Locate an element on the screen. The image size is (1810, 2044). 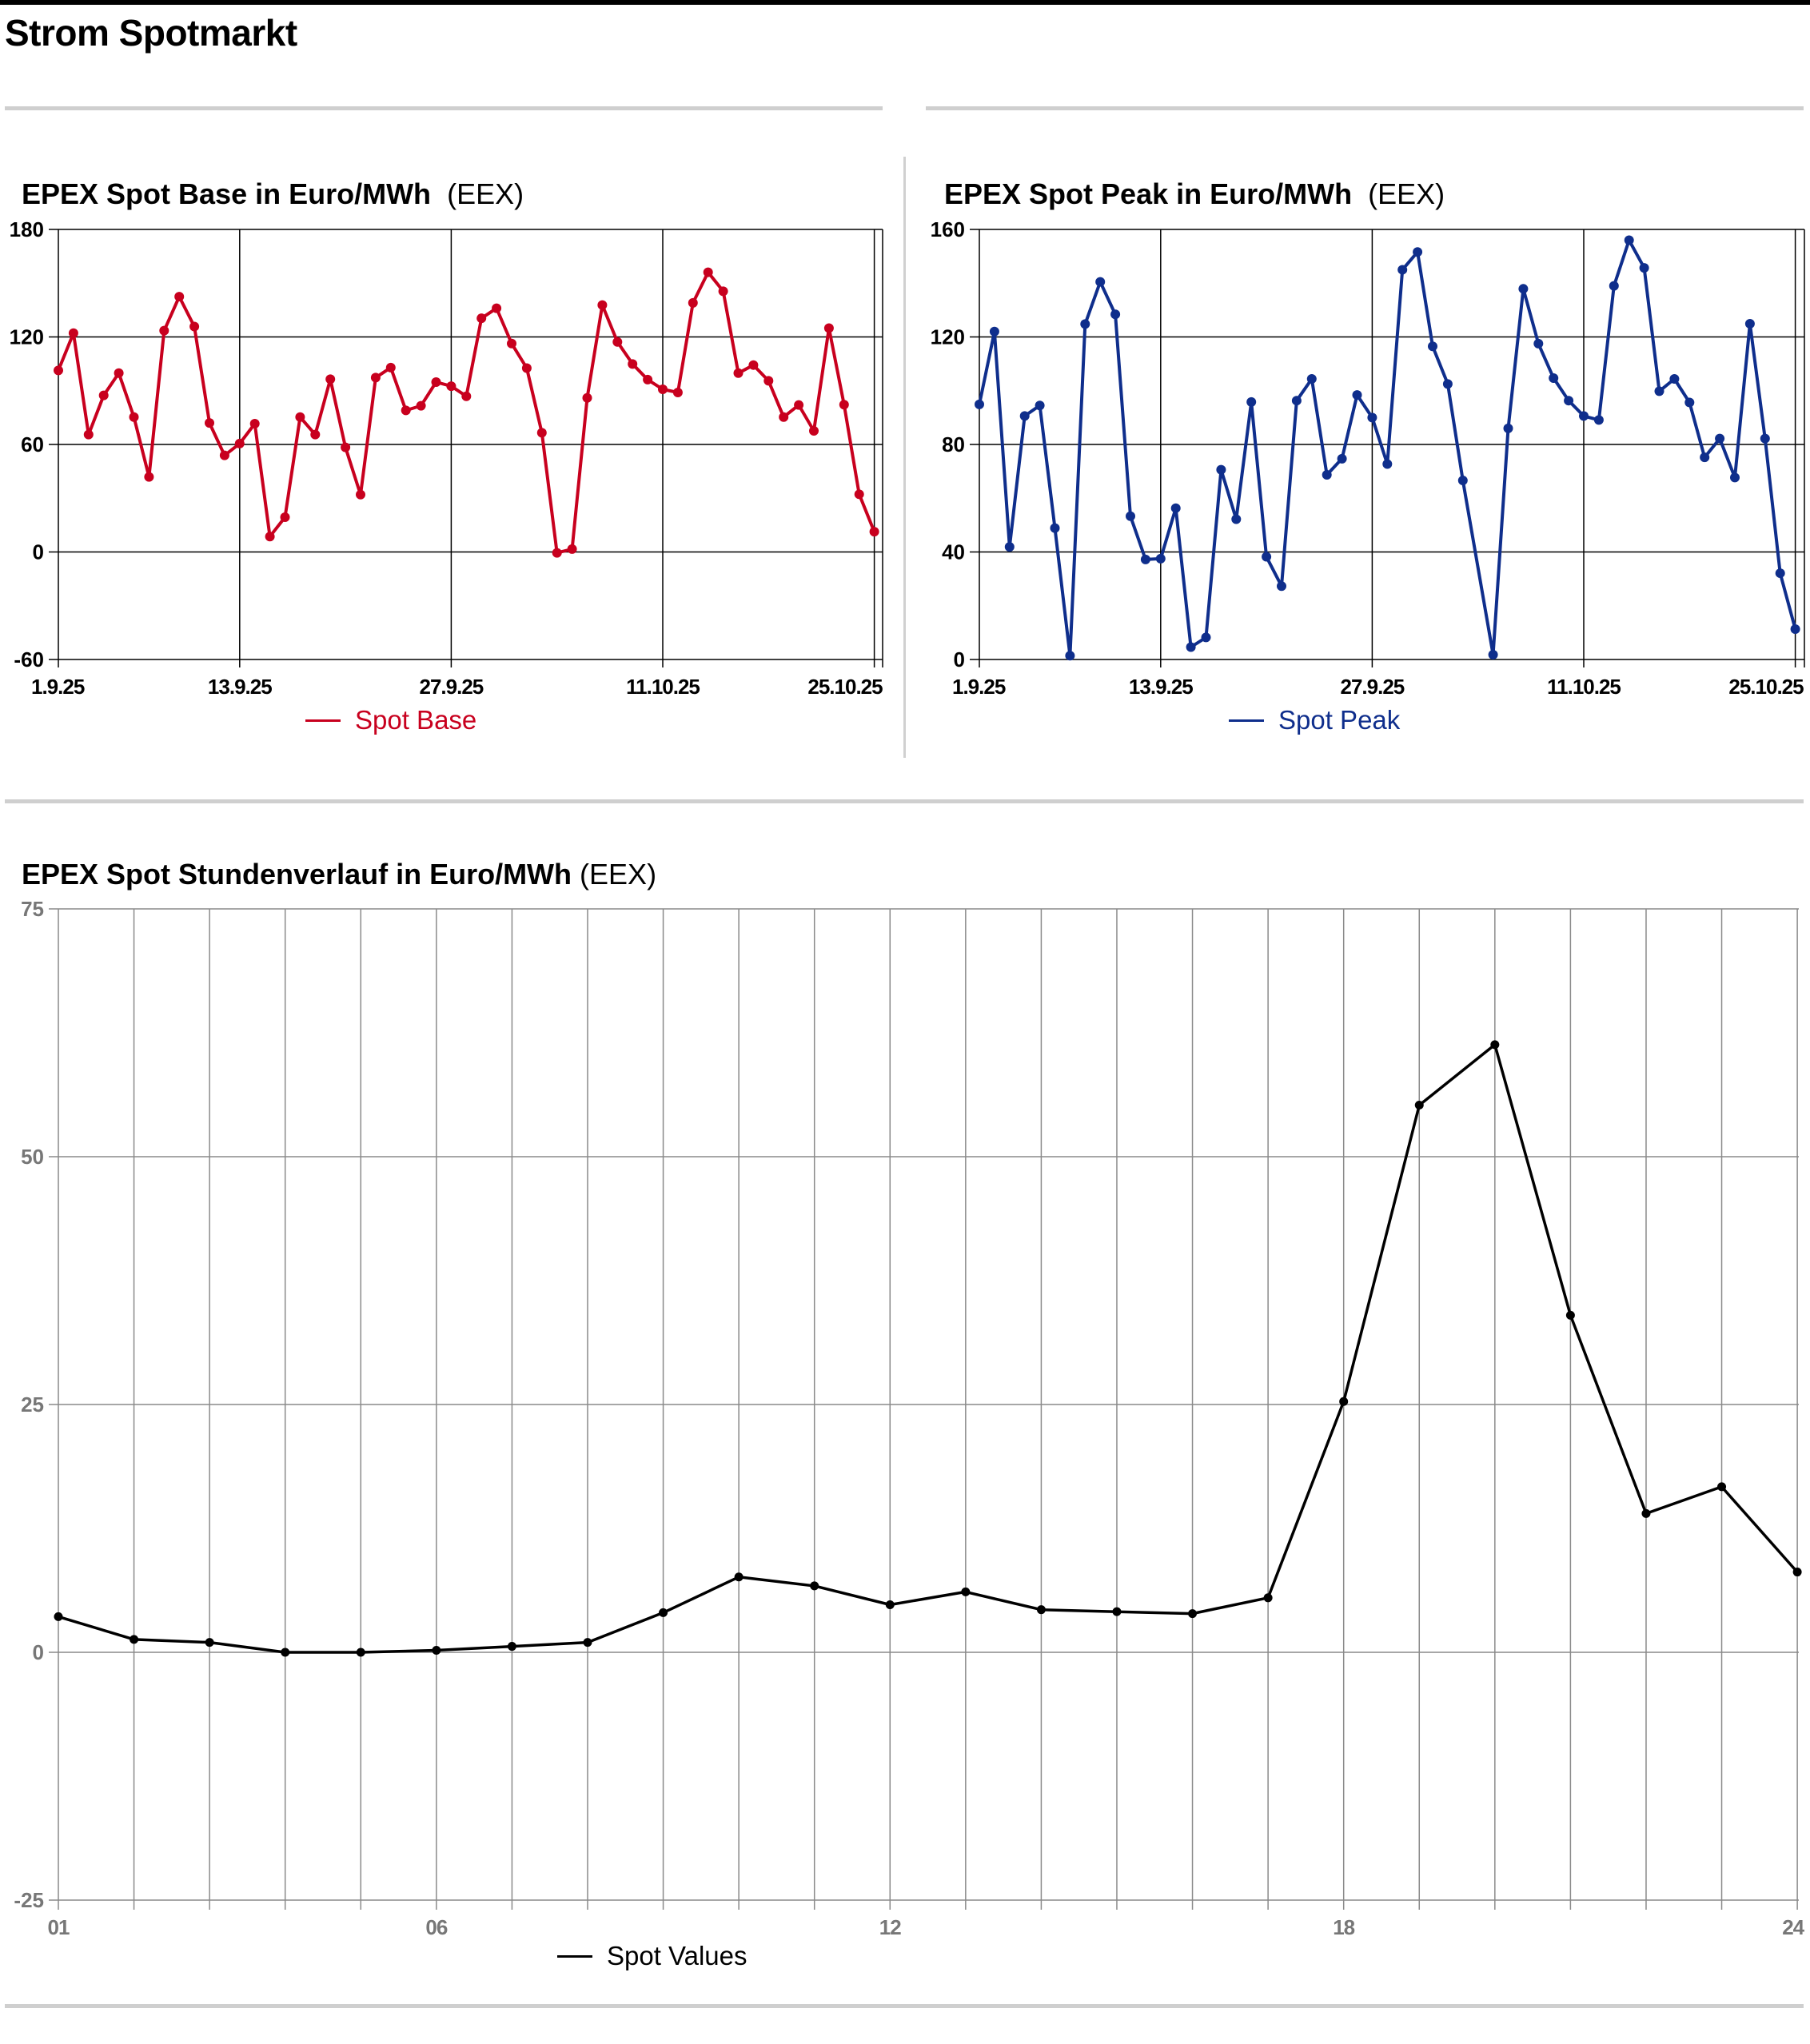
base-chart-title: EPEX Spot Base in Euro/MWh (EEX) is located at coordinates (273, 193).